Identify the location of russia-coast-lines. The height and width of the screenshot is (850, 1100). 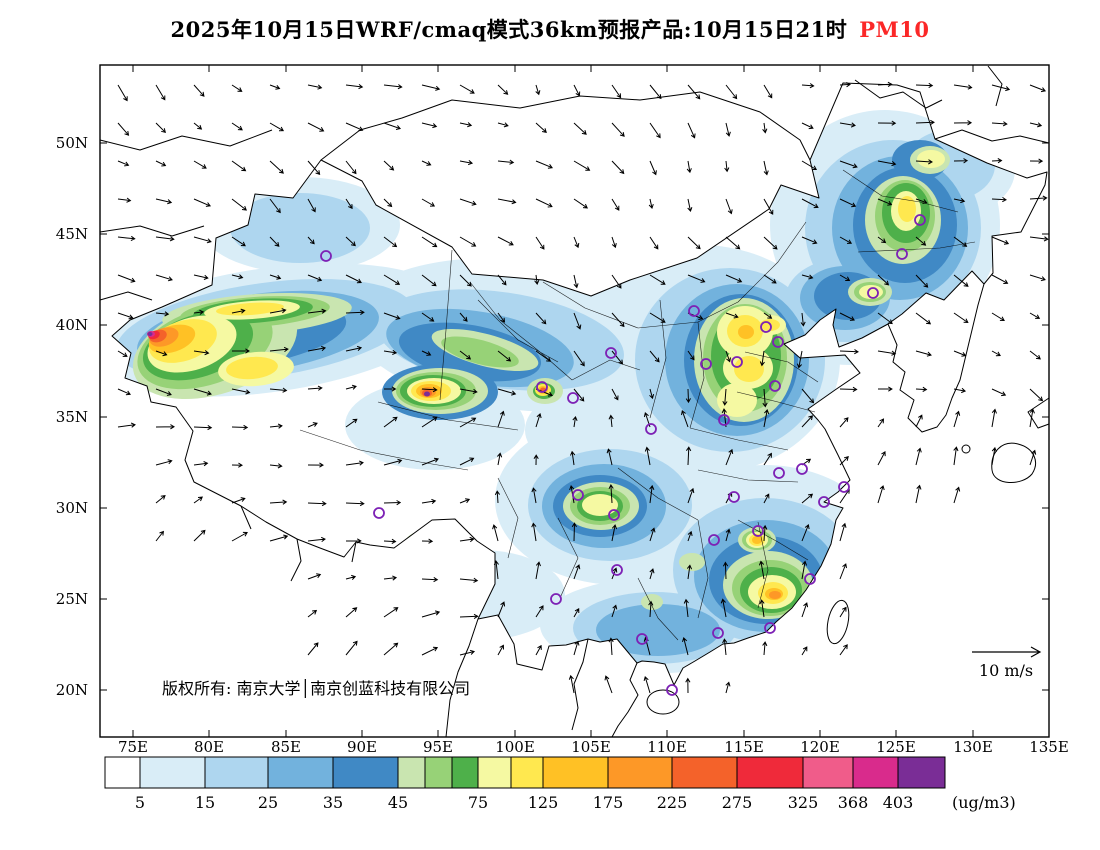
(952, 104).